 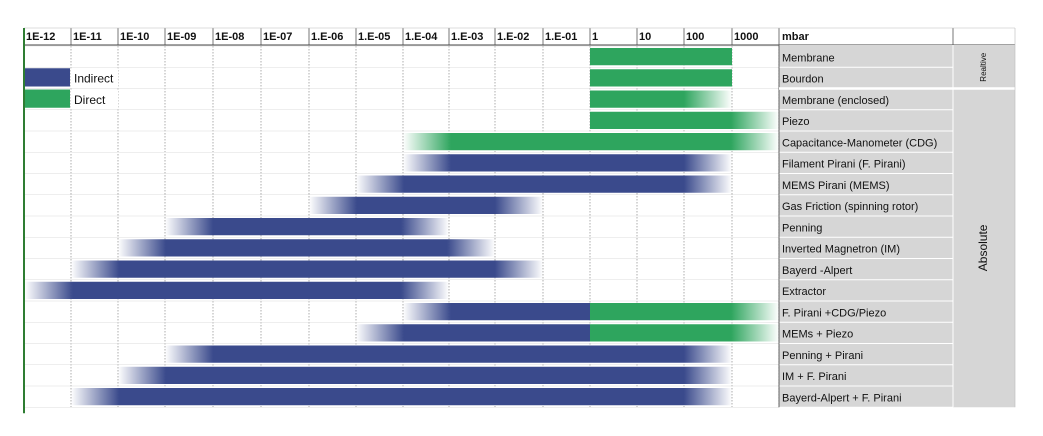 I want to click on group-label: Realtive, so click(x=983, y=66).